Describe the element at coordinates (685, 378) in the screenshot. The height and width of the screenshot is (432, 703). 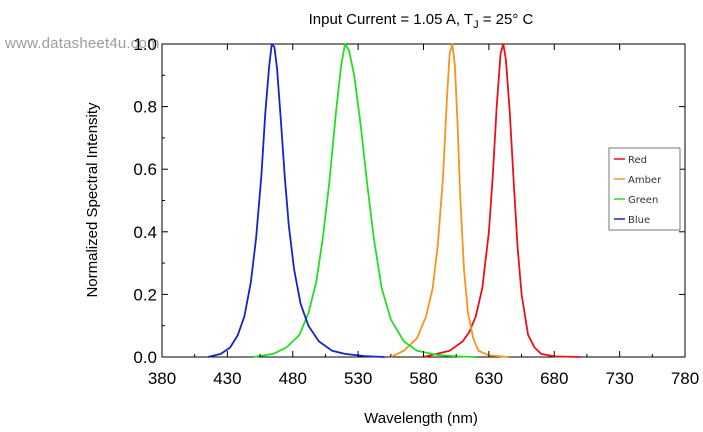
I see `x-tick-label: 780` at that location.